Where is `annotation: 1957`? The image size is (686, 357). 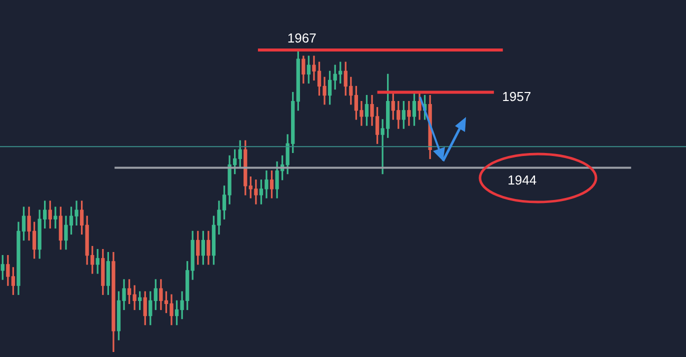 annotation: 1957 is located at coordinates (517, 96).